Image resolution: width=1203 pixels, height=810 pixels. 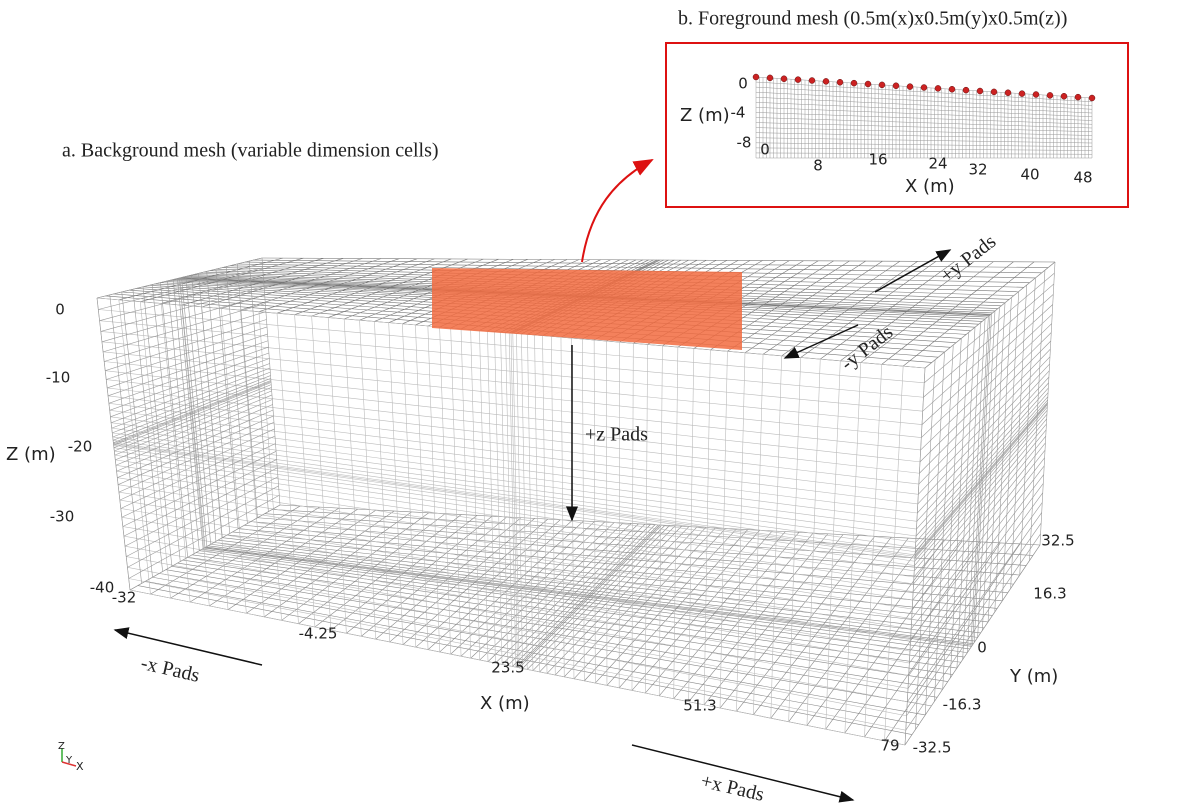 What do you see at coordinates (318, 634) in the screenshot?
I see `tick-label: -4.25` at bounding box center [318, 634].